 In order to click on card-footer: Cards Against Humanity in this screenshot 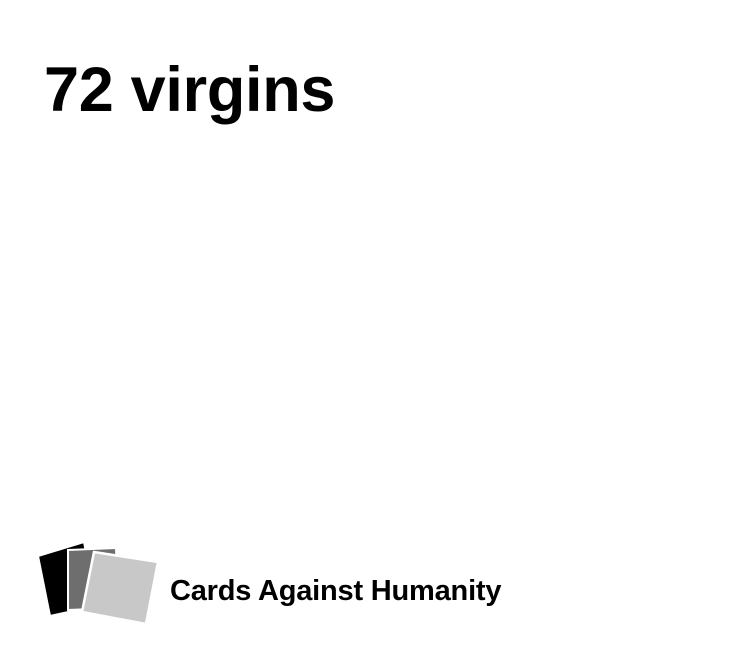, I will do `click(296, 582)`.